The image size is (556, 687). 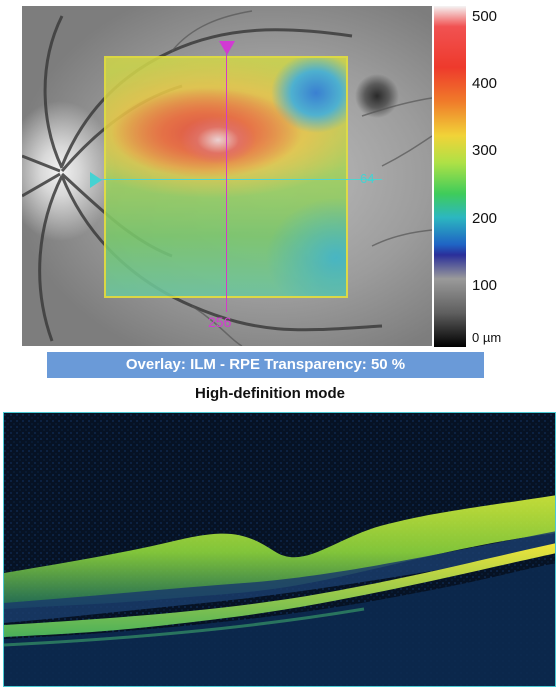 I want to click on horizontal-scan-marker-icon, so click(x=96, y=180).